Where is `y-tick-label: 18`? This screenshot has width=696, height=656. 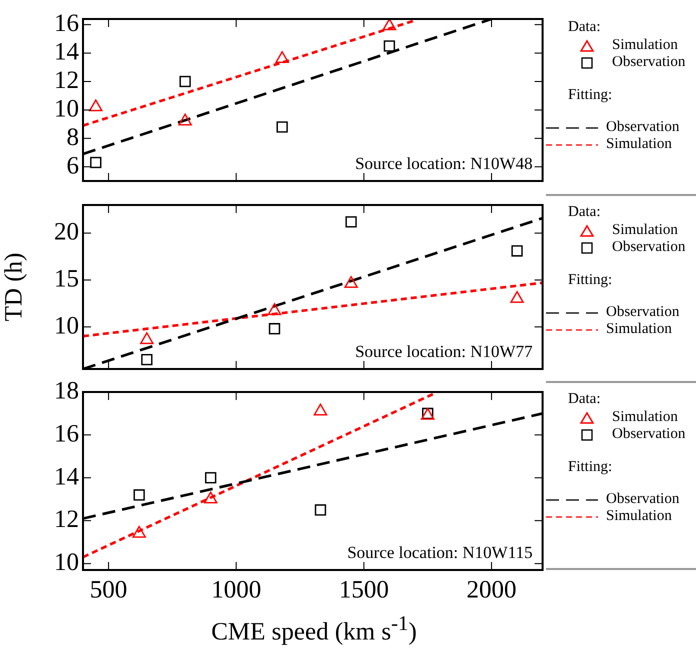
y-tick-label: 18 is located at coordinates (66, 391).